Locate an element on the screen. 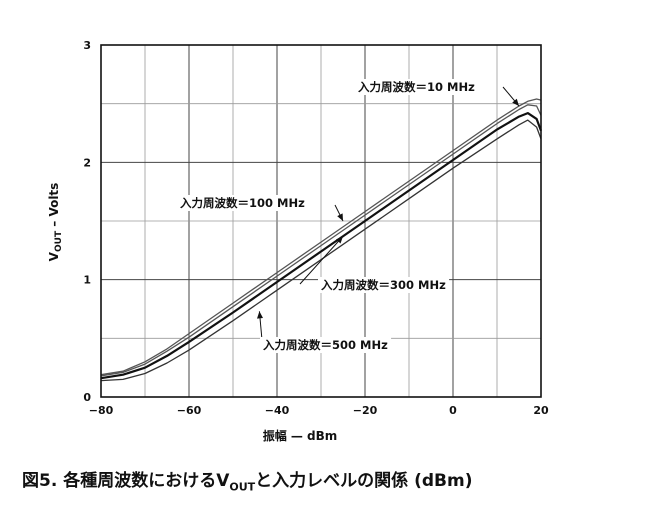  y-axis-label-rest: – Volts is located at coordinates (54, 207).